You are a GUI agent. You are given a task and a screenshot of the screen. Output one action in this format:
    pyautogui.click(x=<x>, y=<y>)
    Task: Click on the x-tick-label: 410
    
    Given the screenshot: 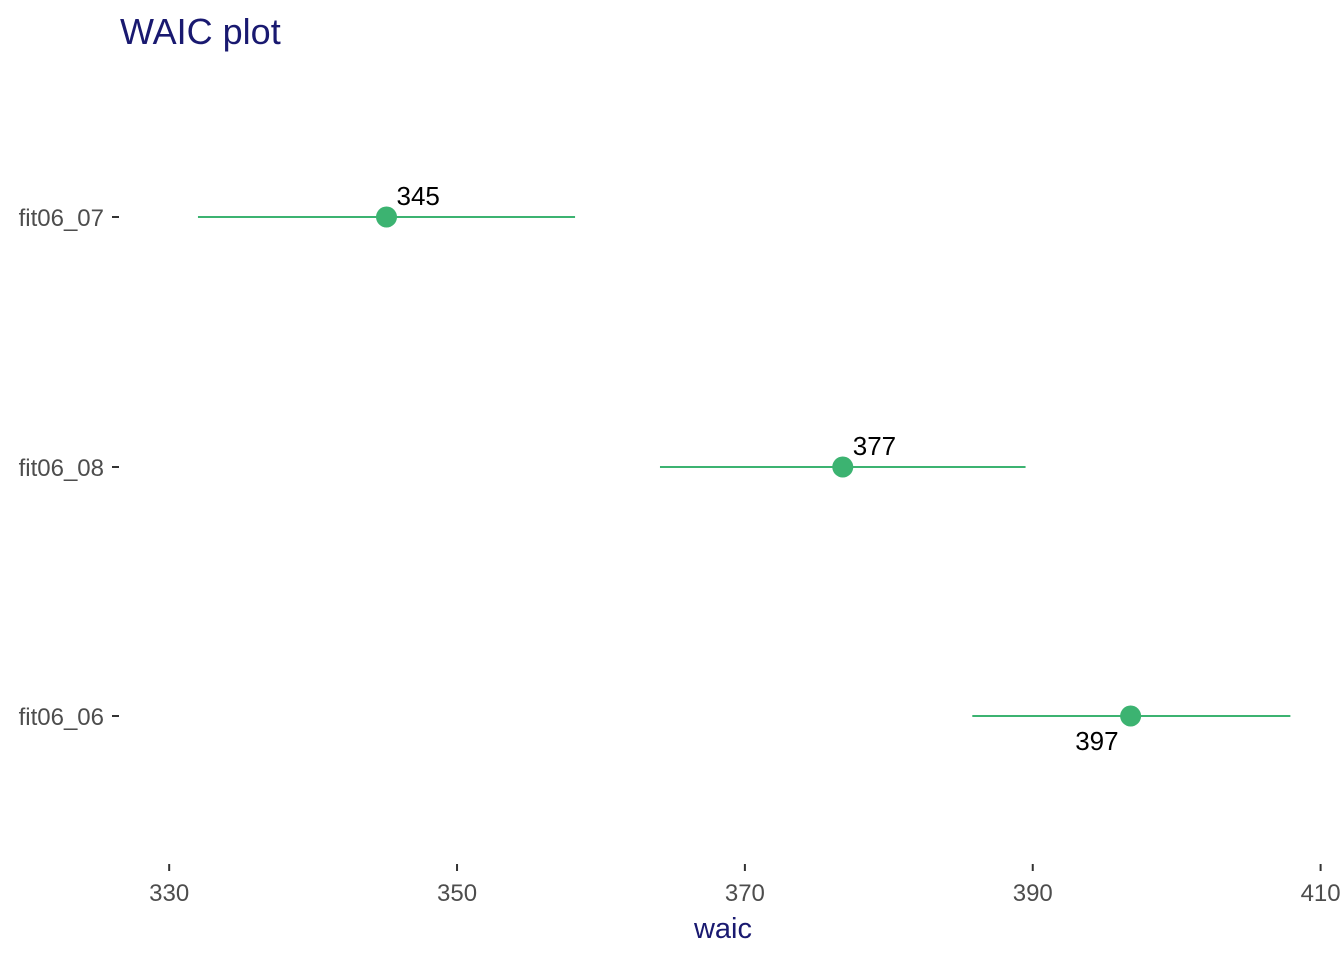 What is the action you would take?
    pyautogui.click(x=1321, y=893)
    